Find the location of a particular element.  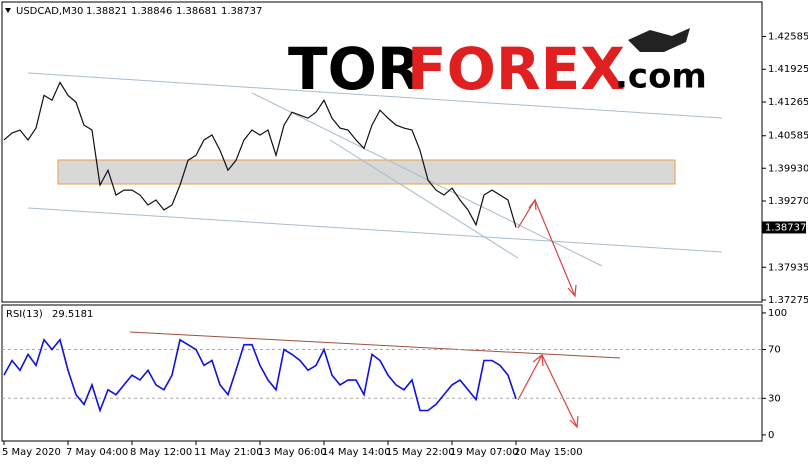

y-tick-label: 1.42585 is located at coordinates (788, 36).